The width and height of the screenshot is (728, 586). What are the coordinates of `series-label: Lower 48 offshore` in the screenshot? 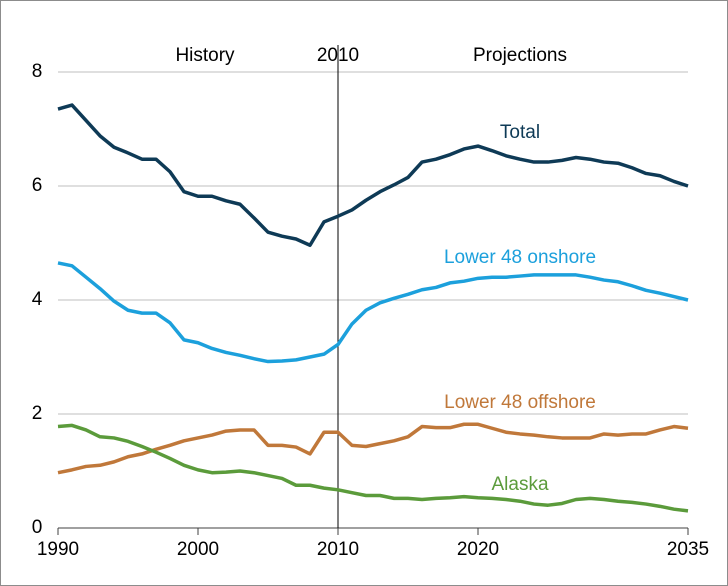 It's located at (520, 402).